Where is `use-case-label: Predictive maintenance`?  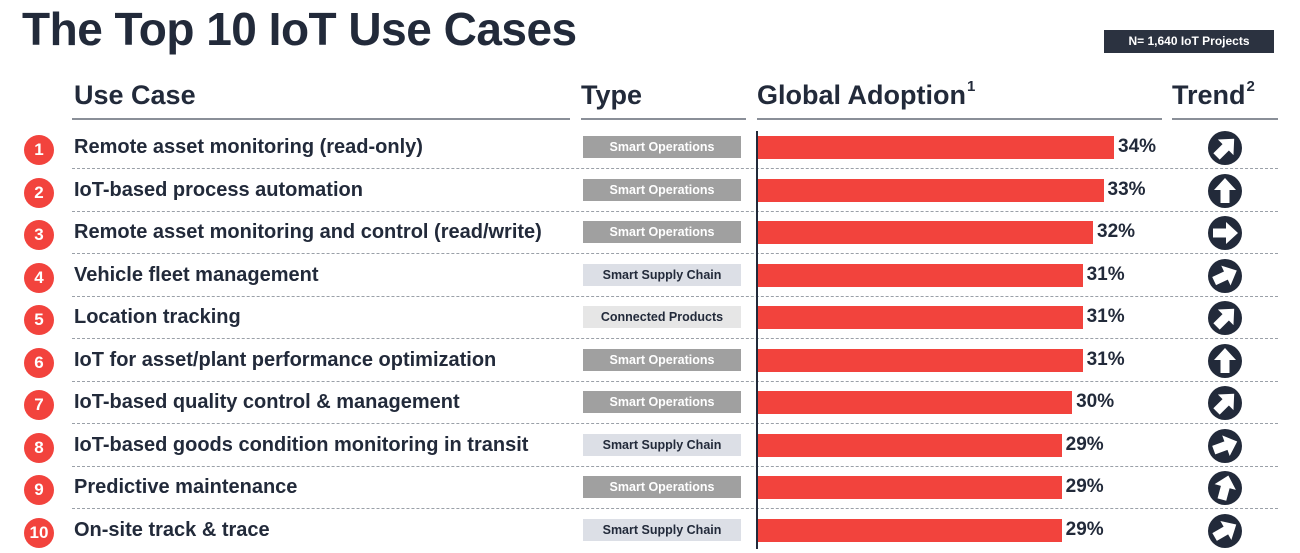 use-case-label: Predictive maintenance is located at coordinates (186, 487).